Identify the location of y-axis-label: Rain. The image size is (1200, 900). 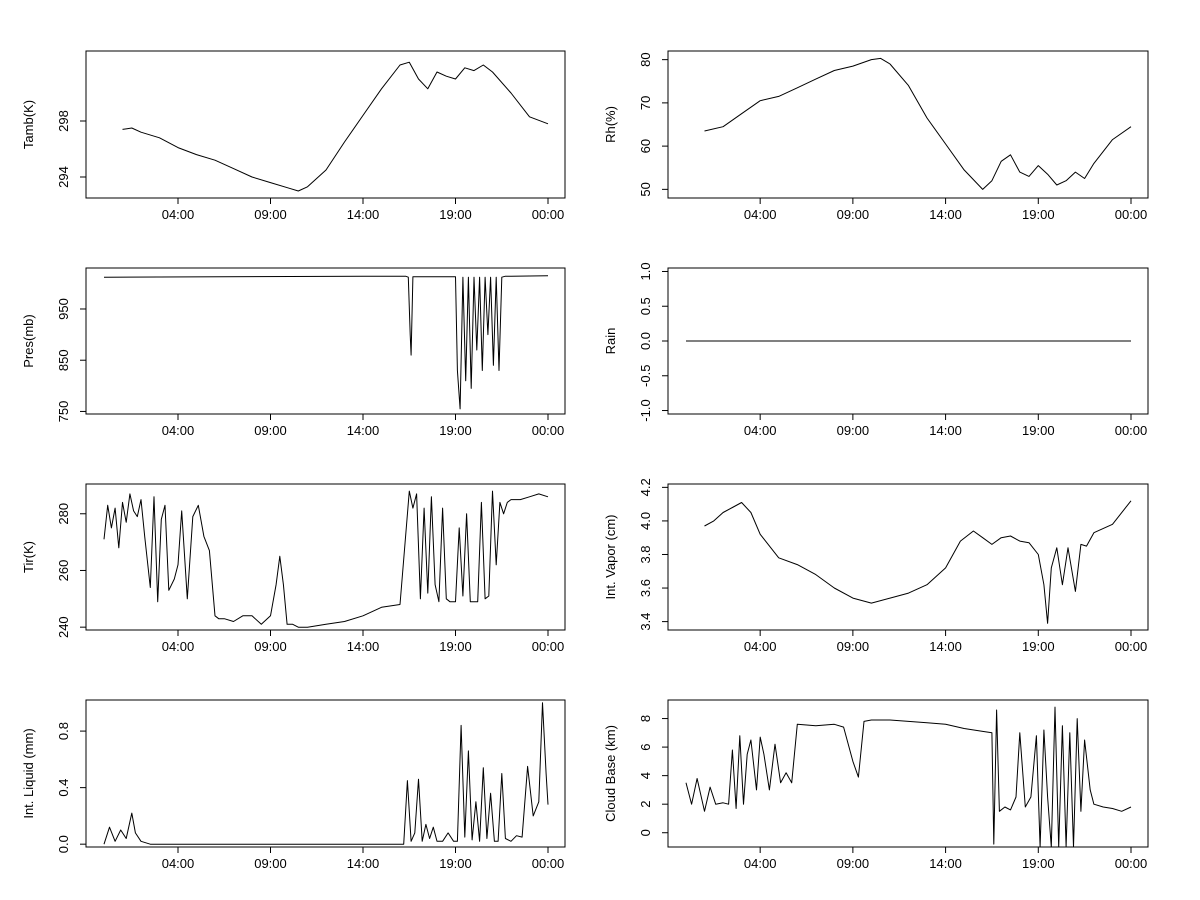
(610, 341).